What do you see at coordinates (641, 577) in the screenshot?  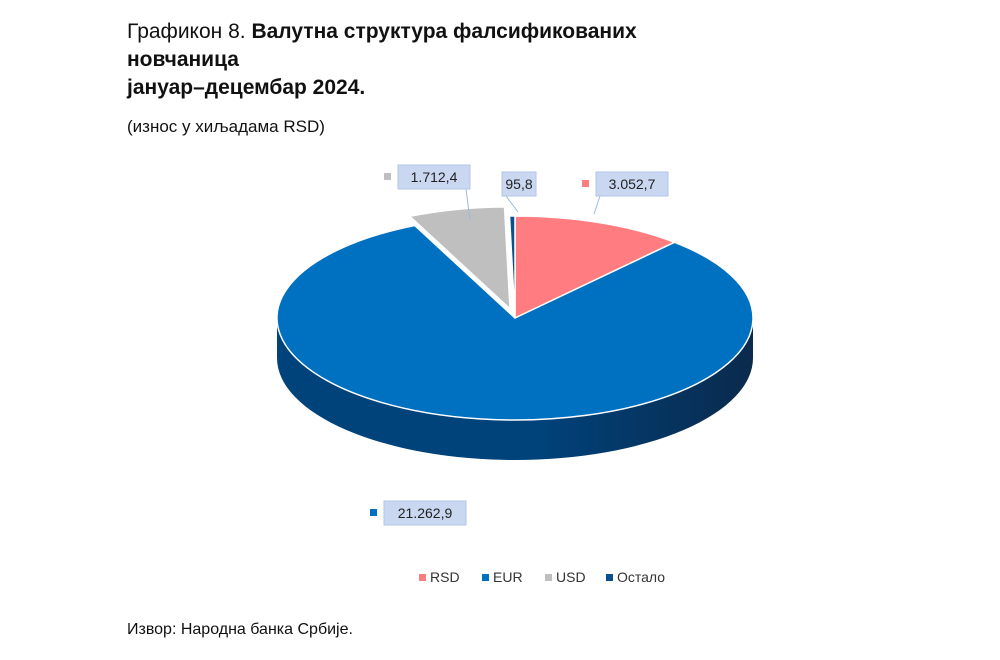 I see `legend-label: Остало` at bounding box center [641, 577].